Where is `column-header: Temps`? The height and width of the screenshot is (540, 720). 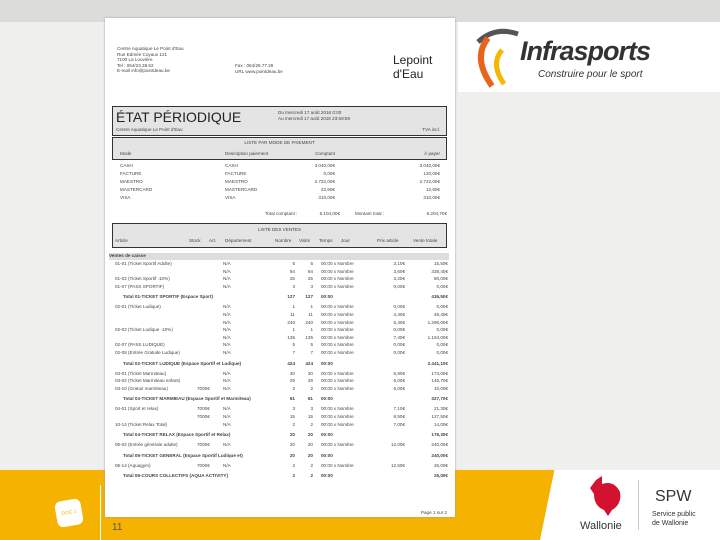 column-header: Temps is located at coordinates (326, 240).